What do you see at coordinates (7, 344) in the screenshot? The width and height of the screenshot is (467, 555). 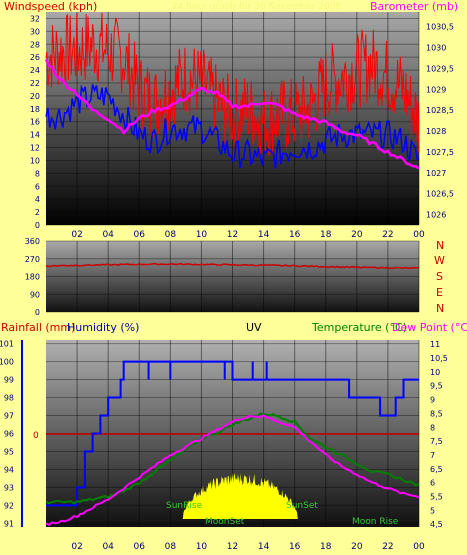 I see `humidity-tick: 101` at bounding box center [7, 344].